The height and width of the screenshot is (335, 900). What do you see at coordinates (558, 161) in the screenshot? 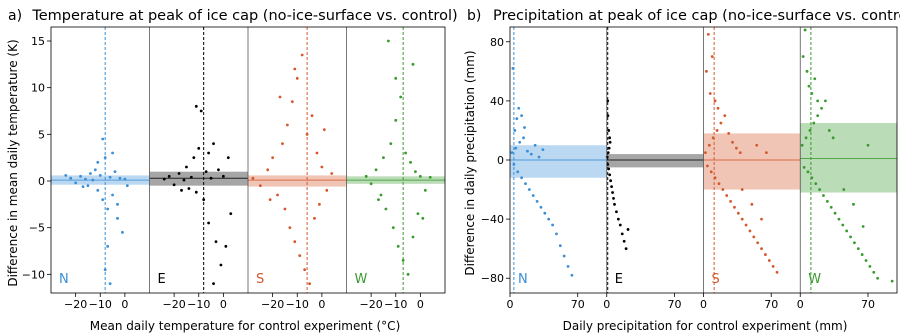
I see `spread-band` at bounding box center [558, 161].